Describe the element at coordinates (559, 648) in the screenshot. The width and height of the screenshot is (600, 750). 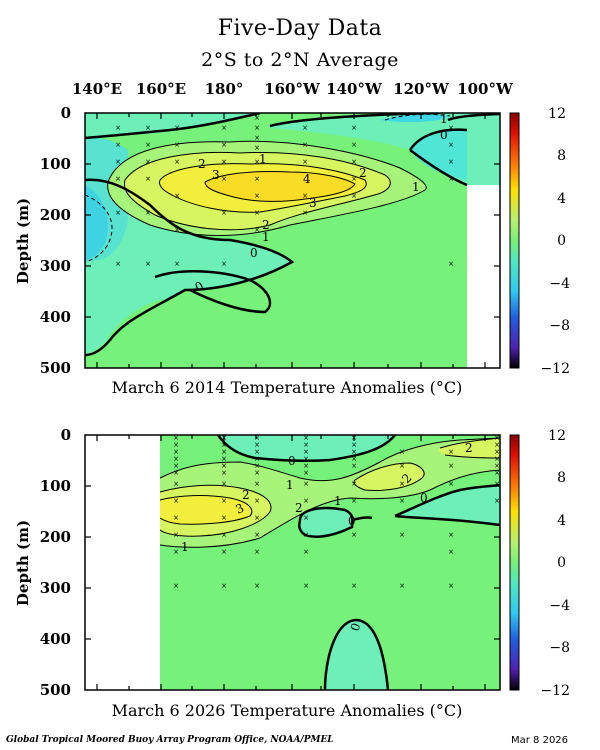
I see `cb2-label: −8` at that location.